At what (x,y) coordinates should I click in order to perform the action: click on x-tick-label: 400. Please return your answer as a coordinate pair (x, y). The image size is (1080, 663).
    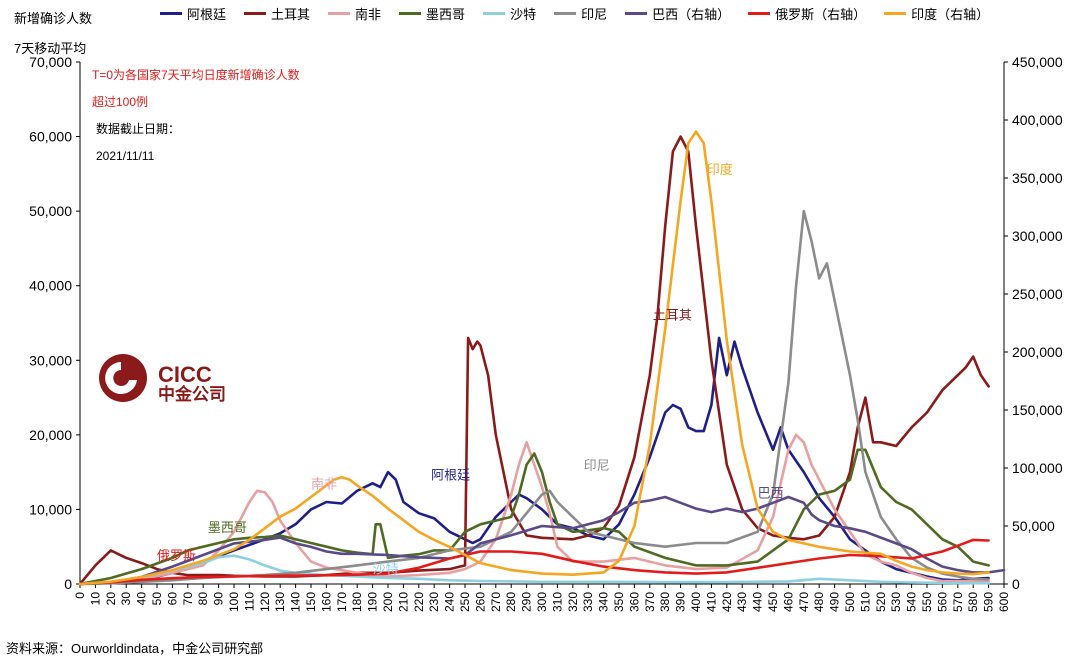
    Looking at the image, I should click on (696, 602).